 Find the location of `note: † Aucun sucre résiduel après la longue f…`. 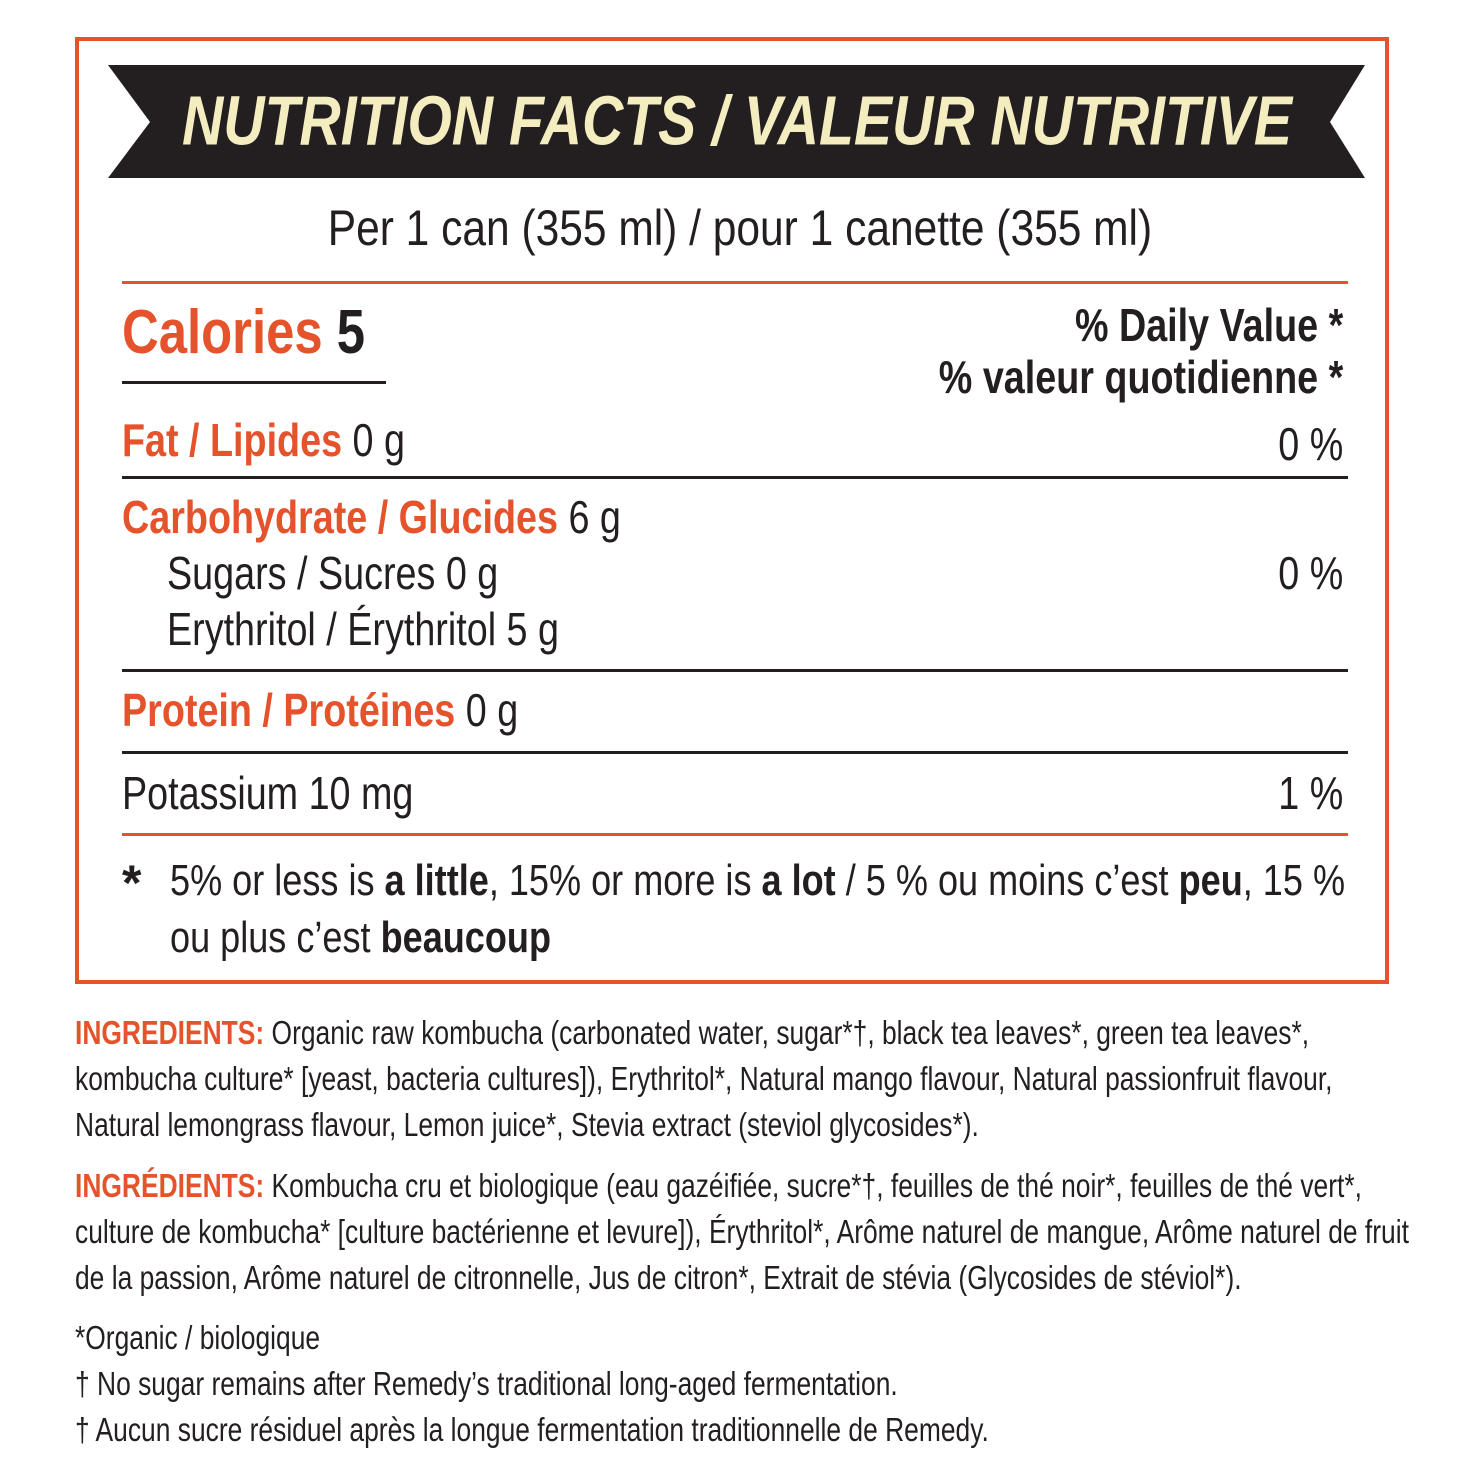

note: † Aucun sucre résiduel après la longue f… is located at coordinates (532, 1429).